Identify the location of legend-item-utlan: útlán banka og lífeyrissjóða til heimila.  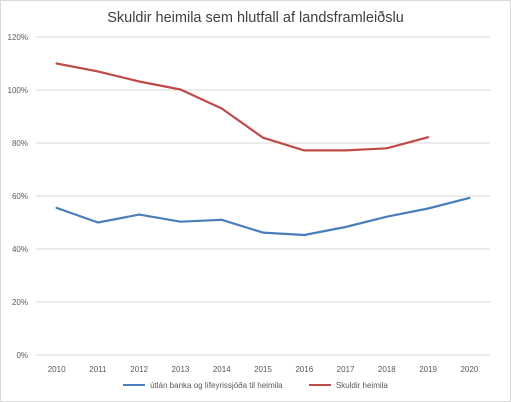
(203, 385).